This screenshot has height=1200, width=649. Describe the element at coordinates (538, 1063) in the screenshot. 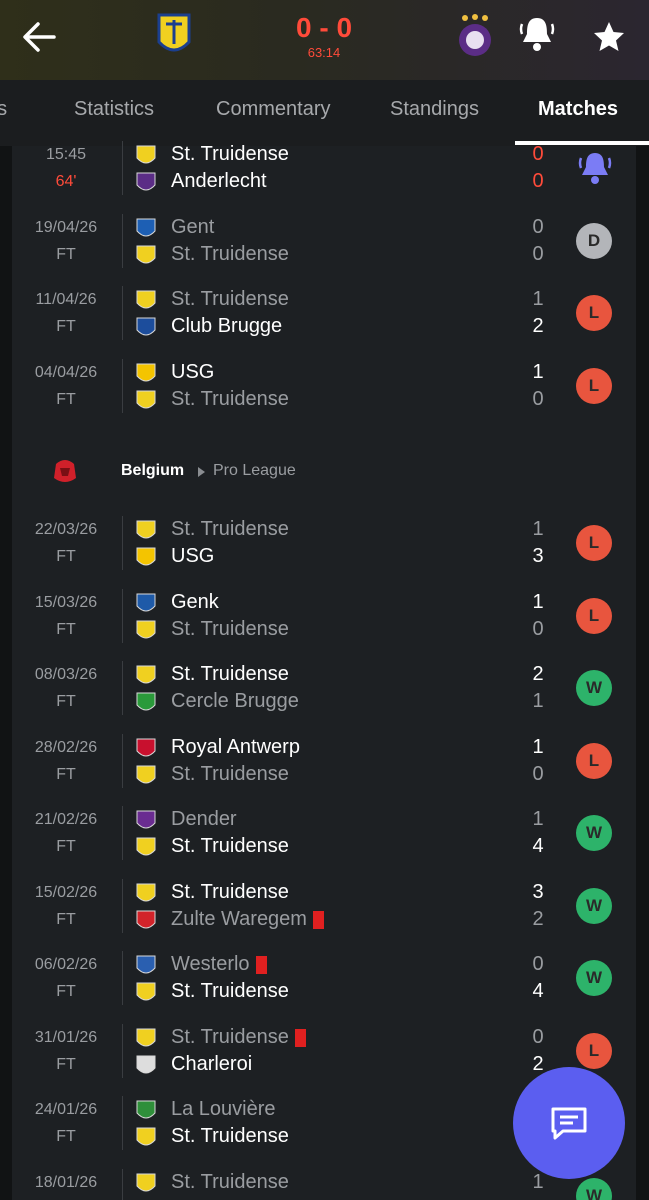

I see `team-score: 2` at that location.